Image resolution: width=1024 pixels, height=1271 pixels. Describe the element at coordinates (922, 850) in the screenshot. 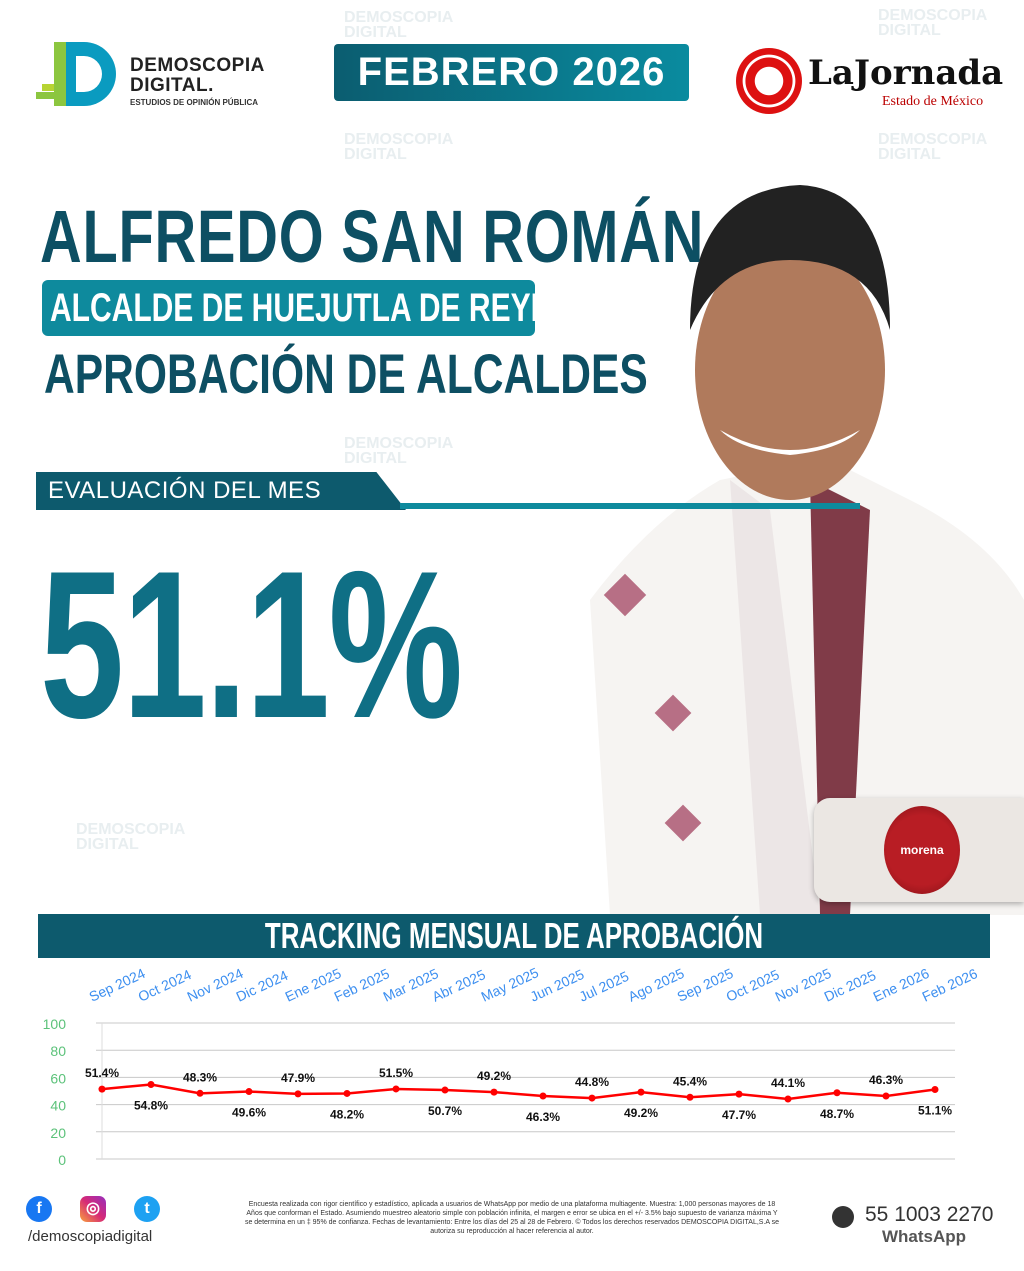

I see `morena-logo: morena` at that location.